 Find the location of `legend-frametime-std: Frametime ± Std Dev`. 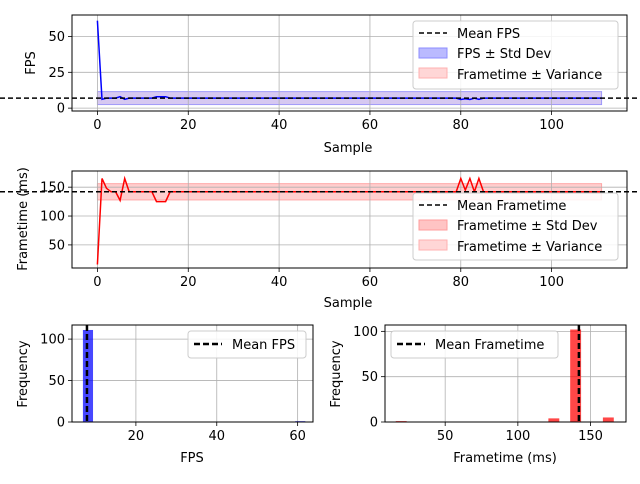

legend-frametime-std: Frametime ± Std Dev is located at coordinates (527, 226).